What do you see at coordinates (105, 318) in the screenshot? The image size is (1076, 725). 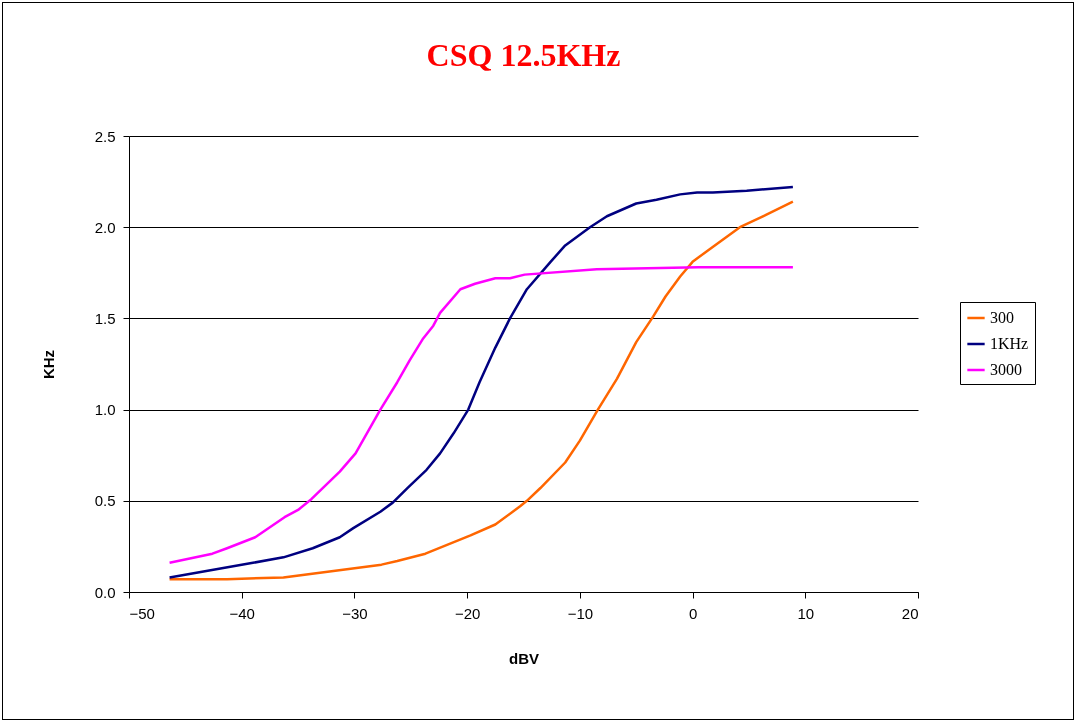 I see `y-tick-label: 1.5` at bounding box center [105, 318].